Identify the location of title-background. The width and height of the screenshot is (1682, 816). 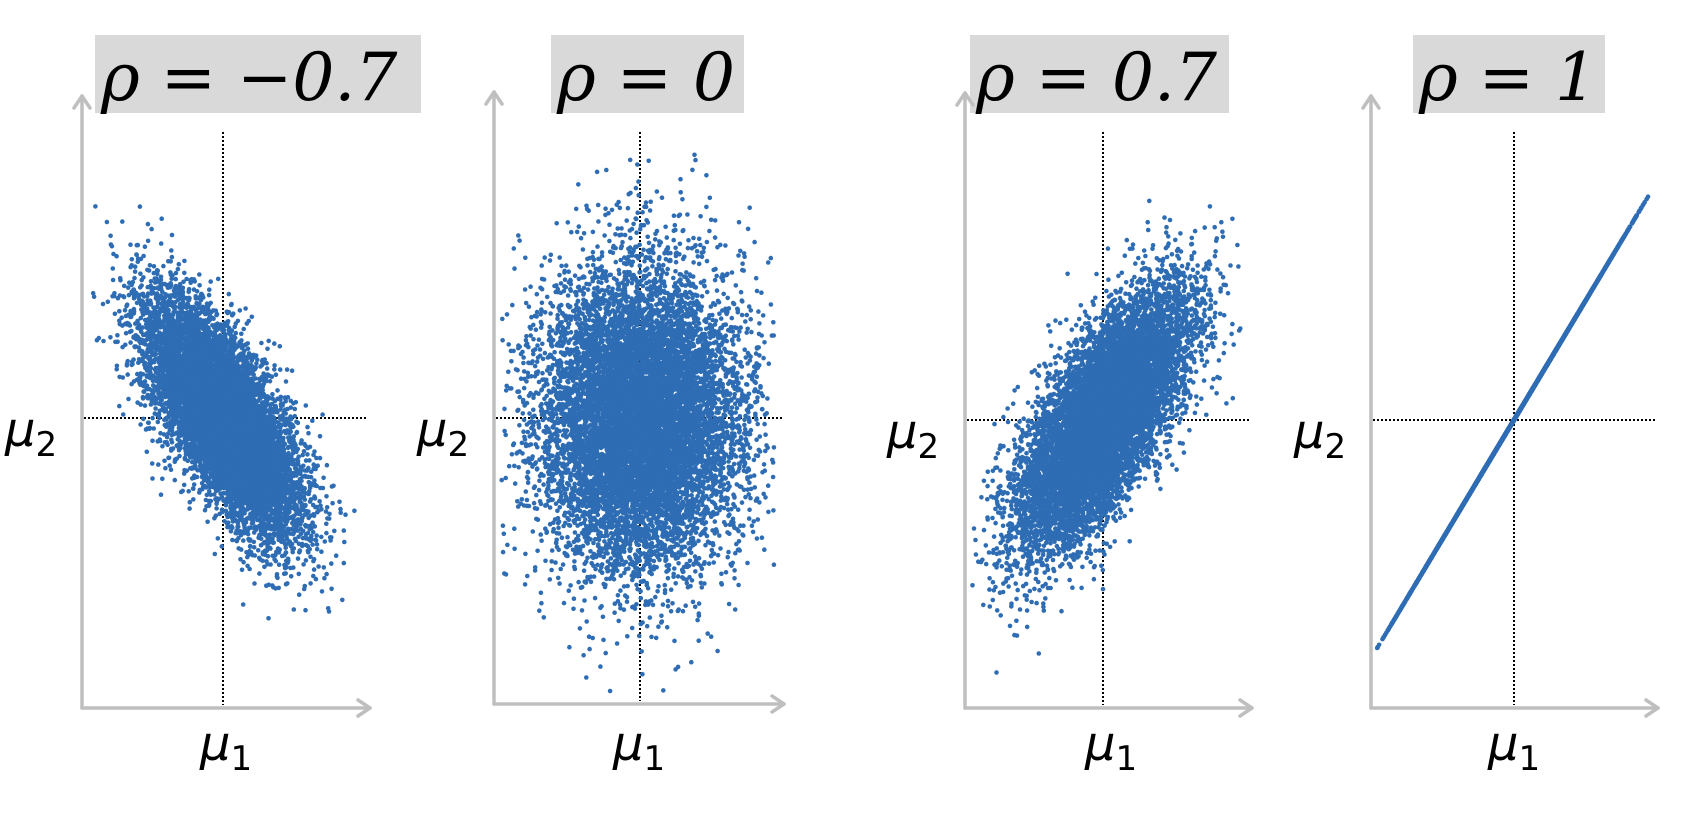
(258, 74).